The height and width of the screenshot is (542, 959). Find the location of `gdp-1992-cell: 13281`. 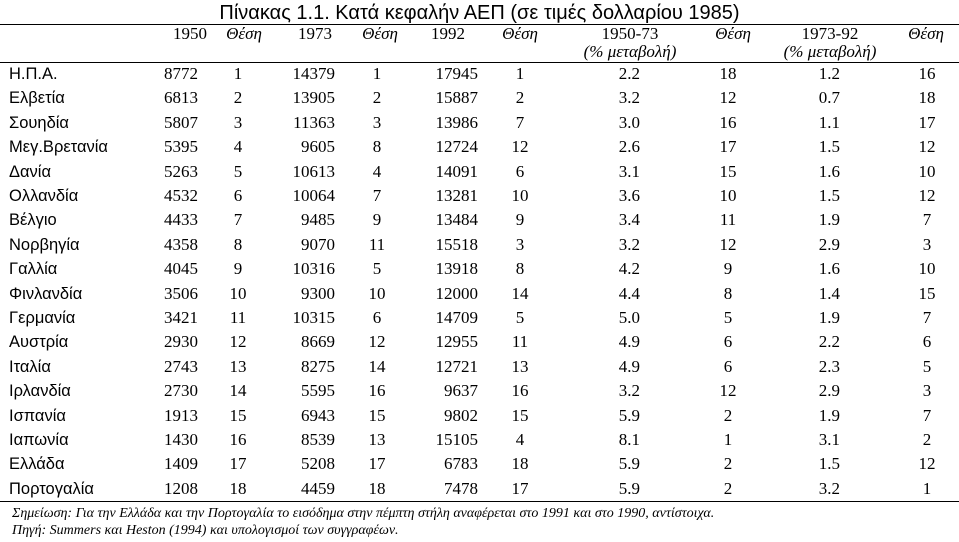

gdp-1992-cell: 13281 is located at coordinates (457, 195).